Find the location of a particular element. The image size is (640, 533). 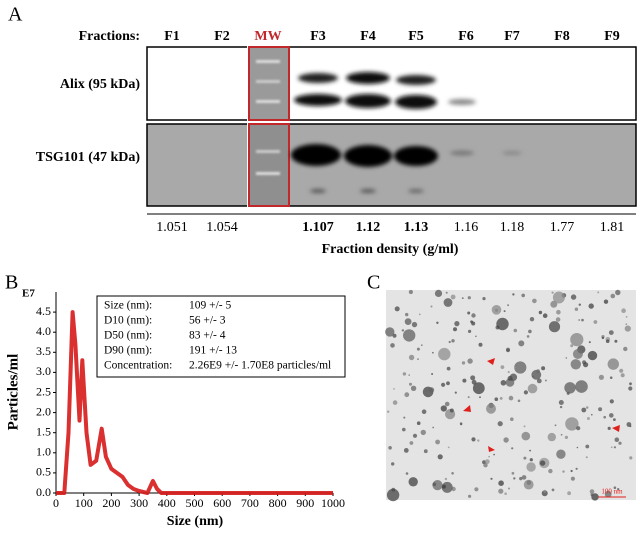

y-tick-label: 4.0 is located at coordinates (43, 331).